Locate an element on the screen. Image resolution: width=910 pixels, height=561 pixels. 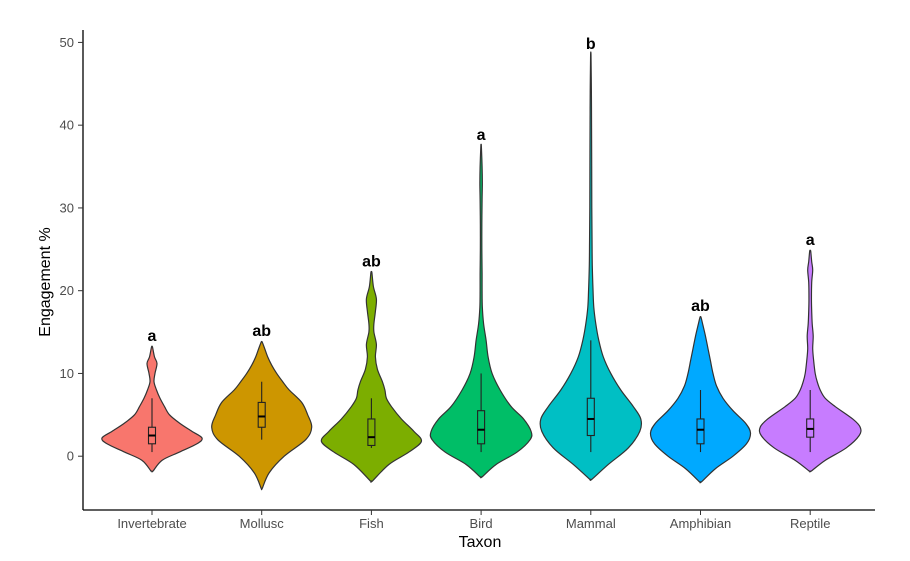
x-tick-label: Mammal is located at coordinates (591, 523).